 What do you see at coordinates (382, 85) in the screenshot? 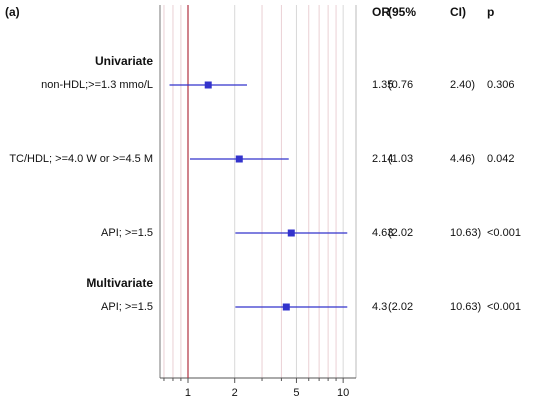
I see `or-value: 1.35` at bounding box center [382, 85].